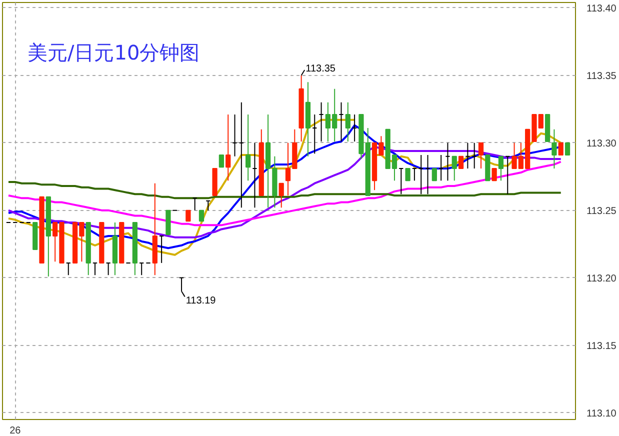 Image resolution: width=619 pixels, height=436 pixels. I want to click on y-tick-label: 113.40, so click(601, 8).